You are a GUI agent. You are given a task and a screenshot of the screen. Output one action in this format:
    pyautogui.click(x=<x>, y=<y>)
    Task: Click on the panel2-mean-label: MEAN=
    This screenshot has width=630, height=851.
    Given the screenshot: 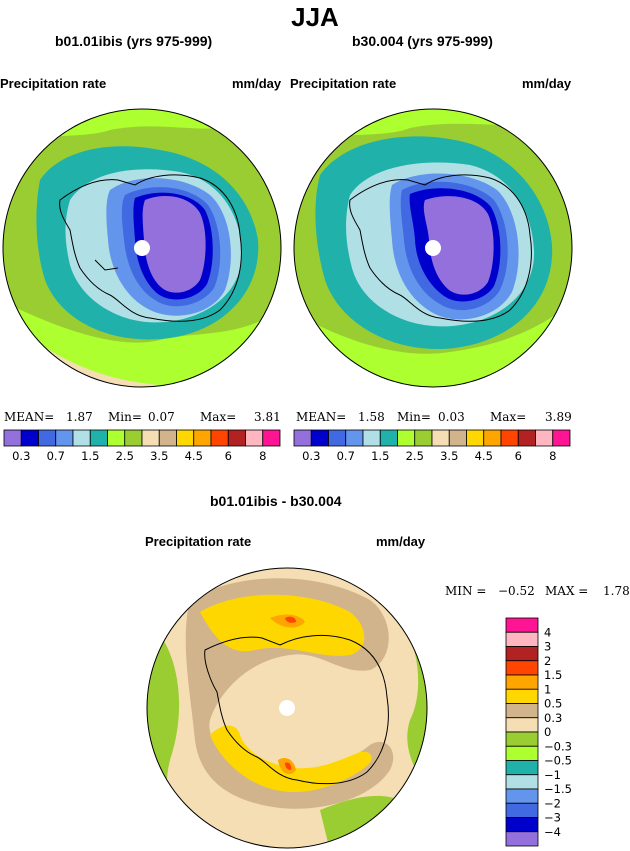 What is the action you would take?
    pyautogui.click(x=321, y=417)
    